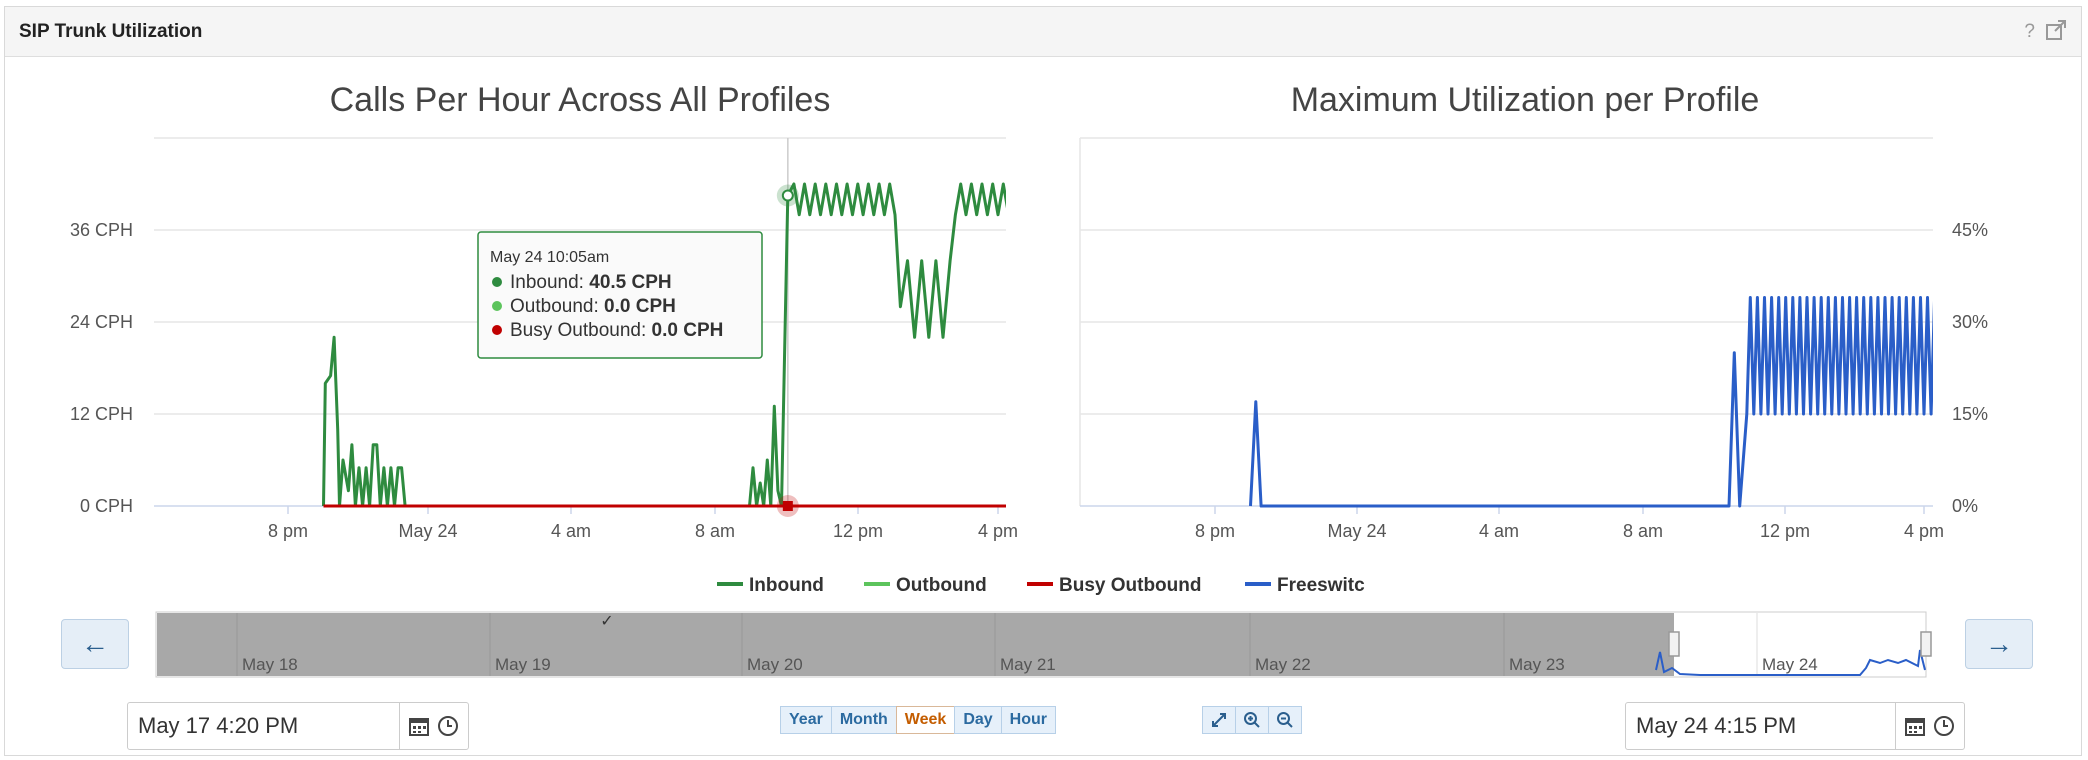 The height and width of the screenshot is (760, 2088). Describe the element at coordinates (1970, 322) in the screenshot. I see `y-tick-label: 30%` at that location.